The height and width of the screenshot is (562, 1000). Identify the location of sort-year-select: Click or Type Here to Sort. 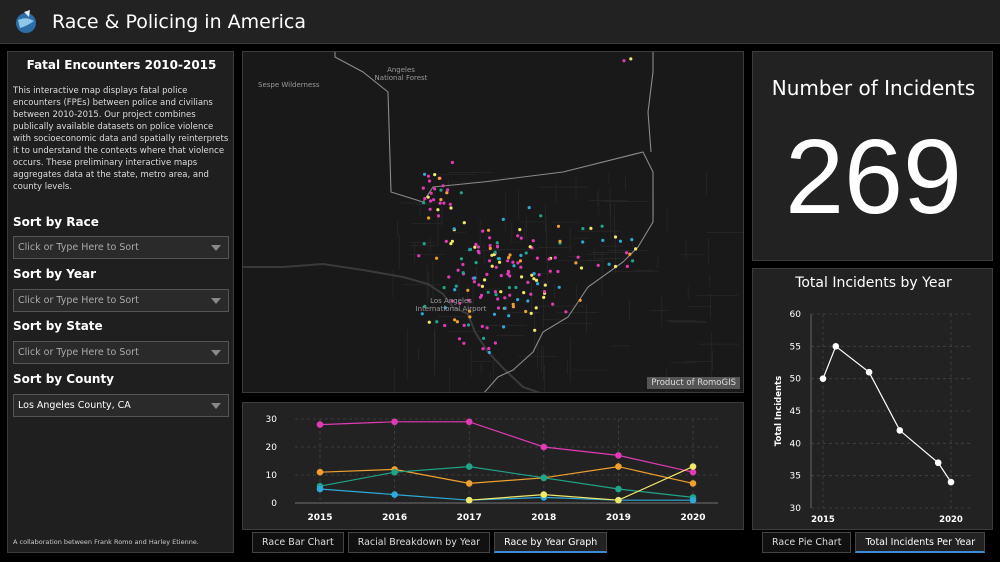
(121, 300).